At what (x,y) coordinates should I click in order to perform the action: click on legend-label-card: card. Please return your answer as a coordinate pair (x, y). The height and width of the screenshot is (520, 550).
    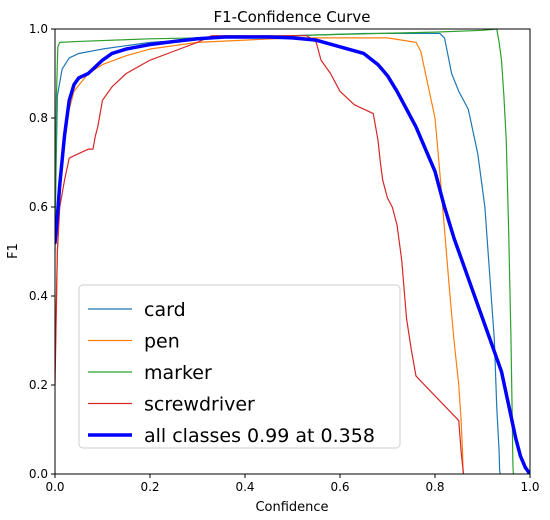
    Looking at the image, I should click on (165, 310).